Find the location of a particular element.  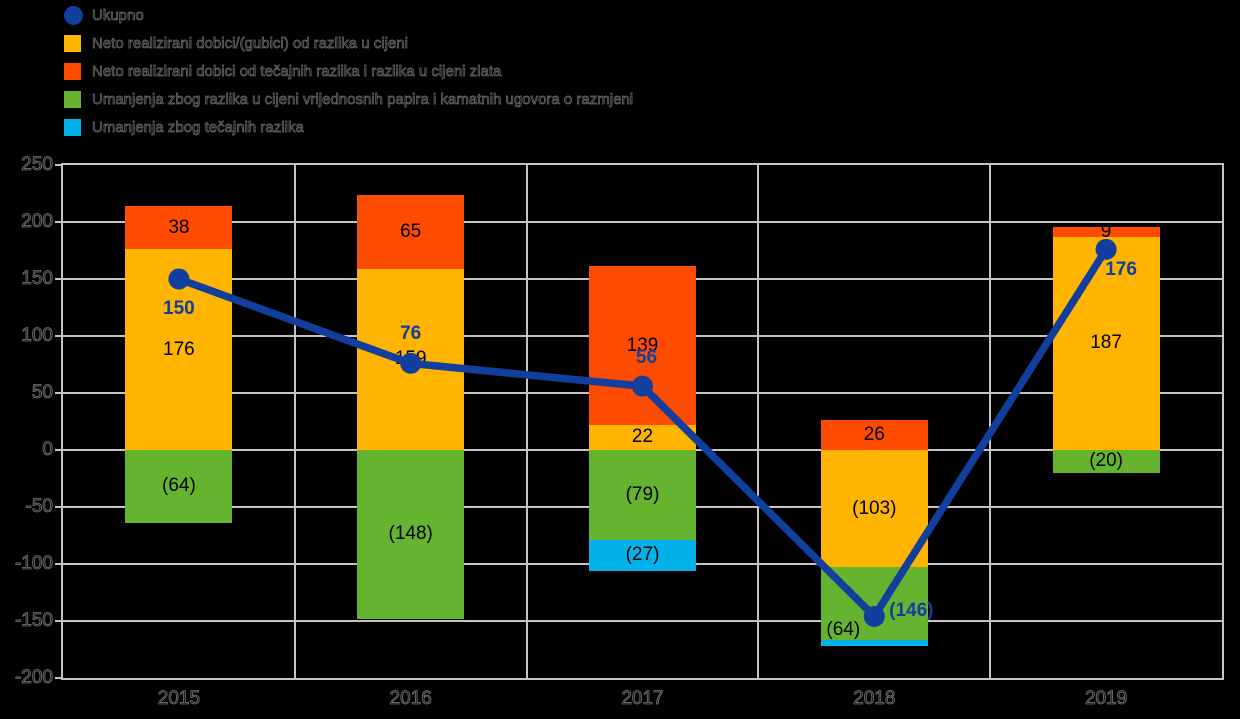

bar-segment-label: 9 is located at coordinates (1106, 231).